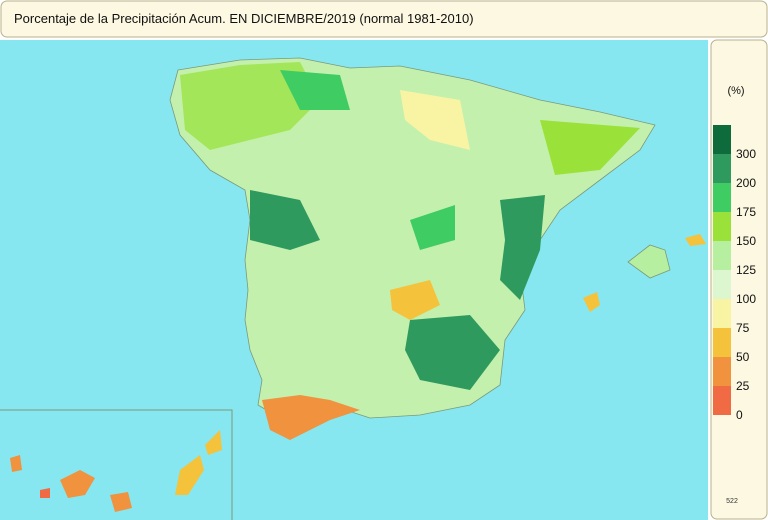  I want to click on legend-label: 75, so click(743, 328).